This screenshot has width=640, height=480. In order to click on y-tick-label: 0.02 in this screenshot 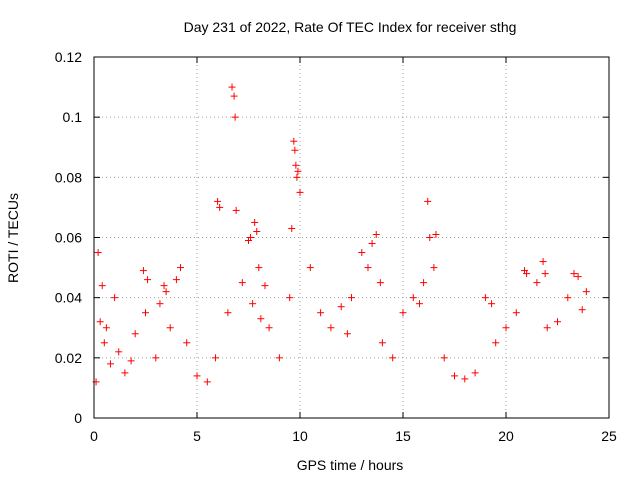, I will do `click(68, 358)`.